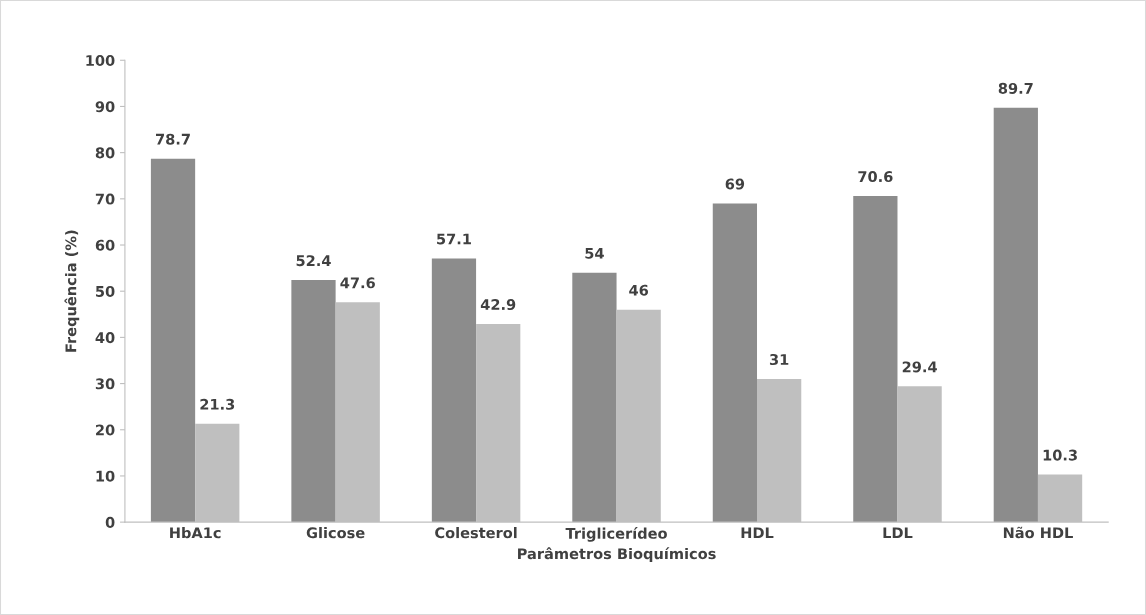 The image size is (1146, 615). I want to click on data-label: 47.6, so click(357, 283).